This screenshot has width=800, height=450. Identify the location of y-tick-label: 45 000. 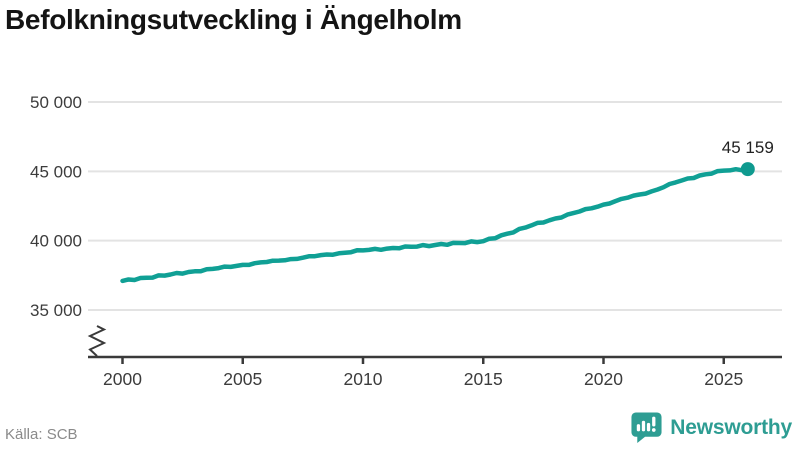
(56, 171).